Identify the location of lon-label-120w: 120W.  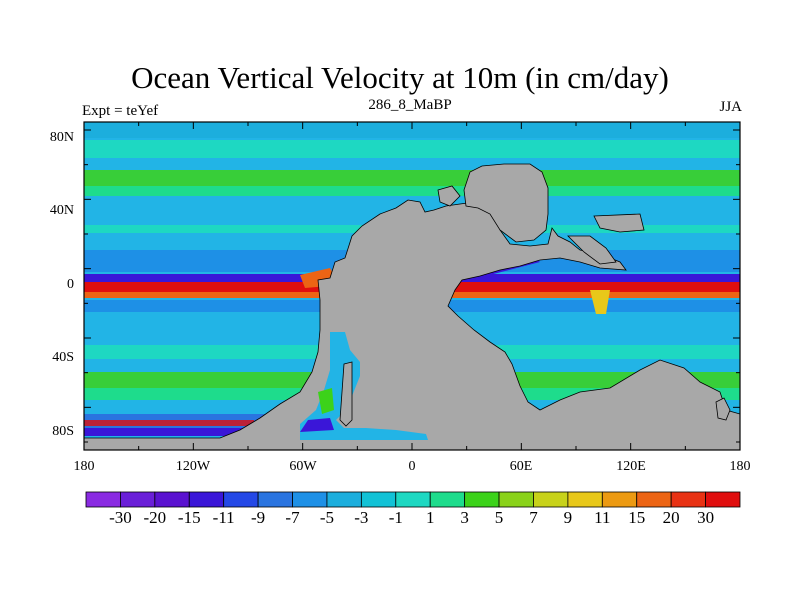
(193, 466).